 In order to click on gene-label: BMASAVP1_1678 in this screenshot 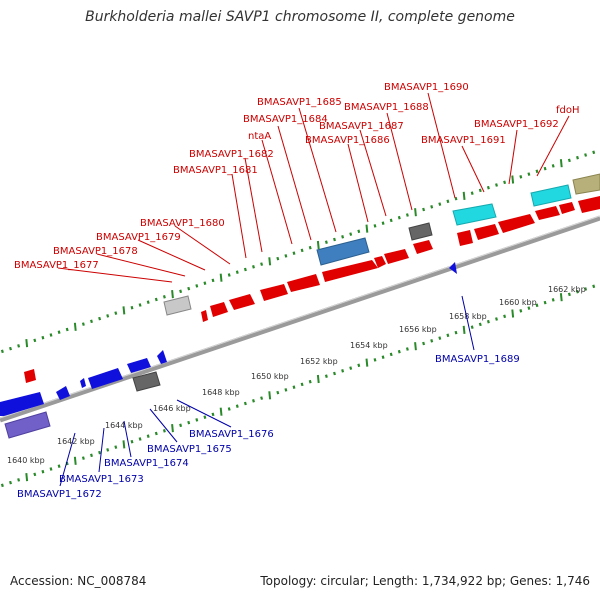, I will do `click(95, 251)`.